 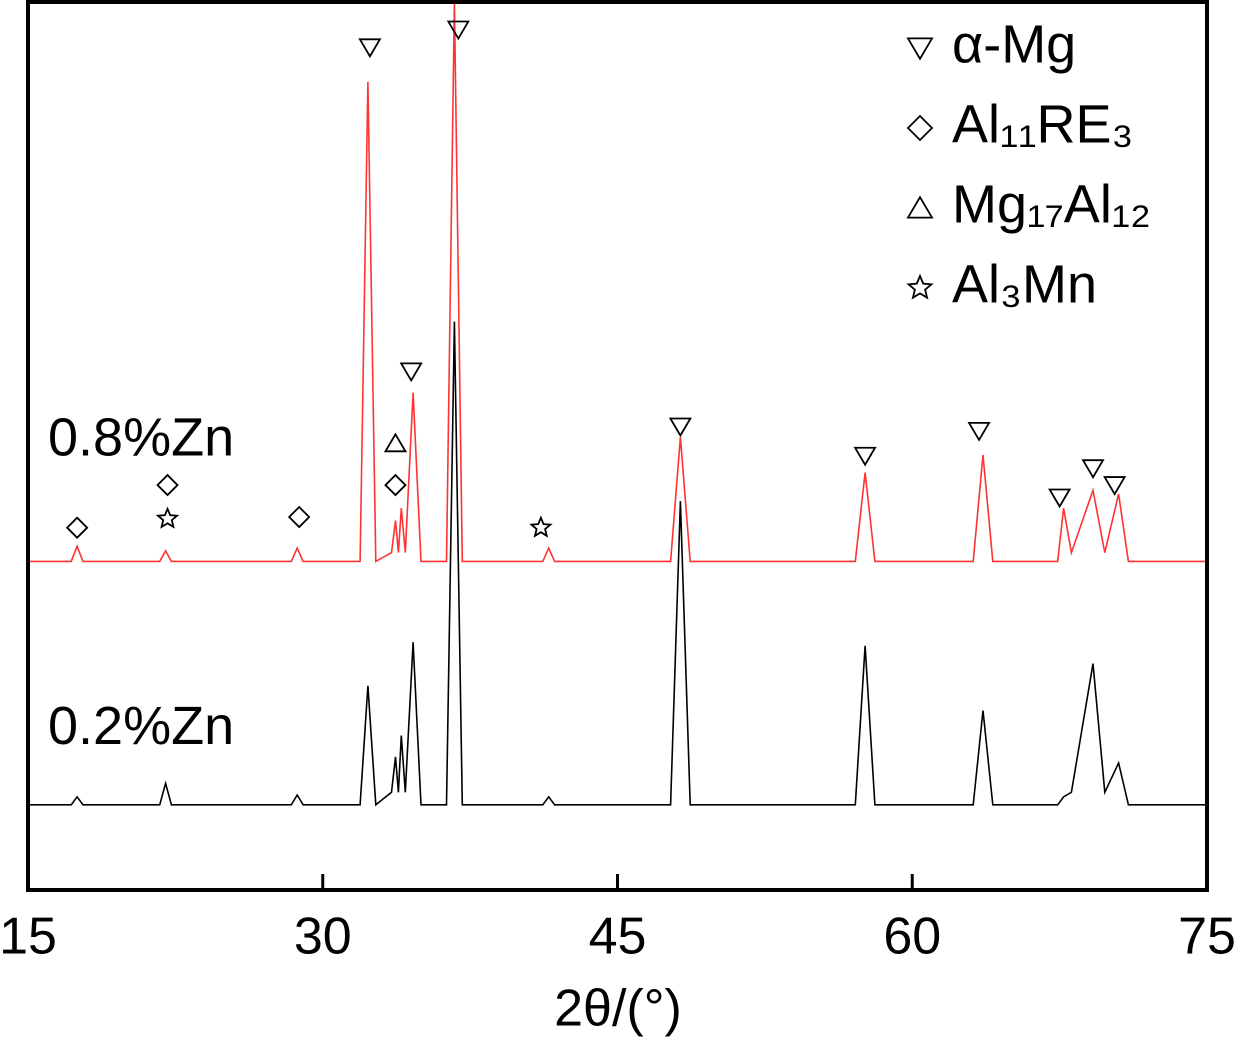 I want to click on legend-label: Al₃Mn, so click(x=1024, y=284).